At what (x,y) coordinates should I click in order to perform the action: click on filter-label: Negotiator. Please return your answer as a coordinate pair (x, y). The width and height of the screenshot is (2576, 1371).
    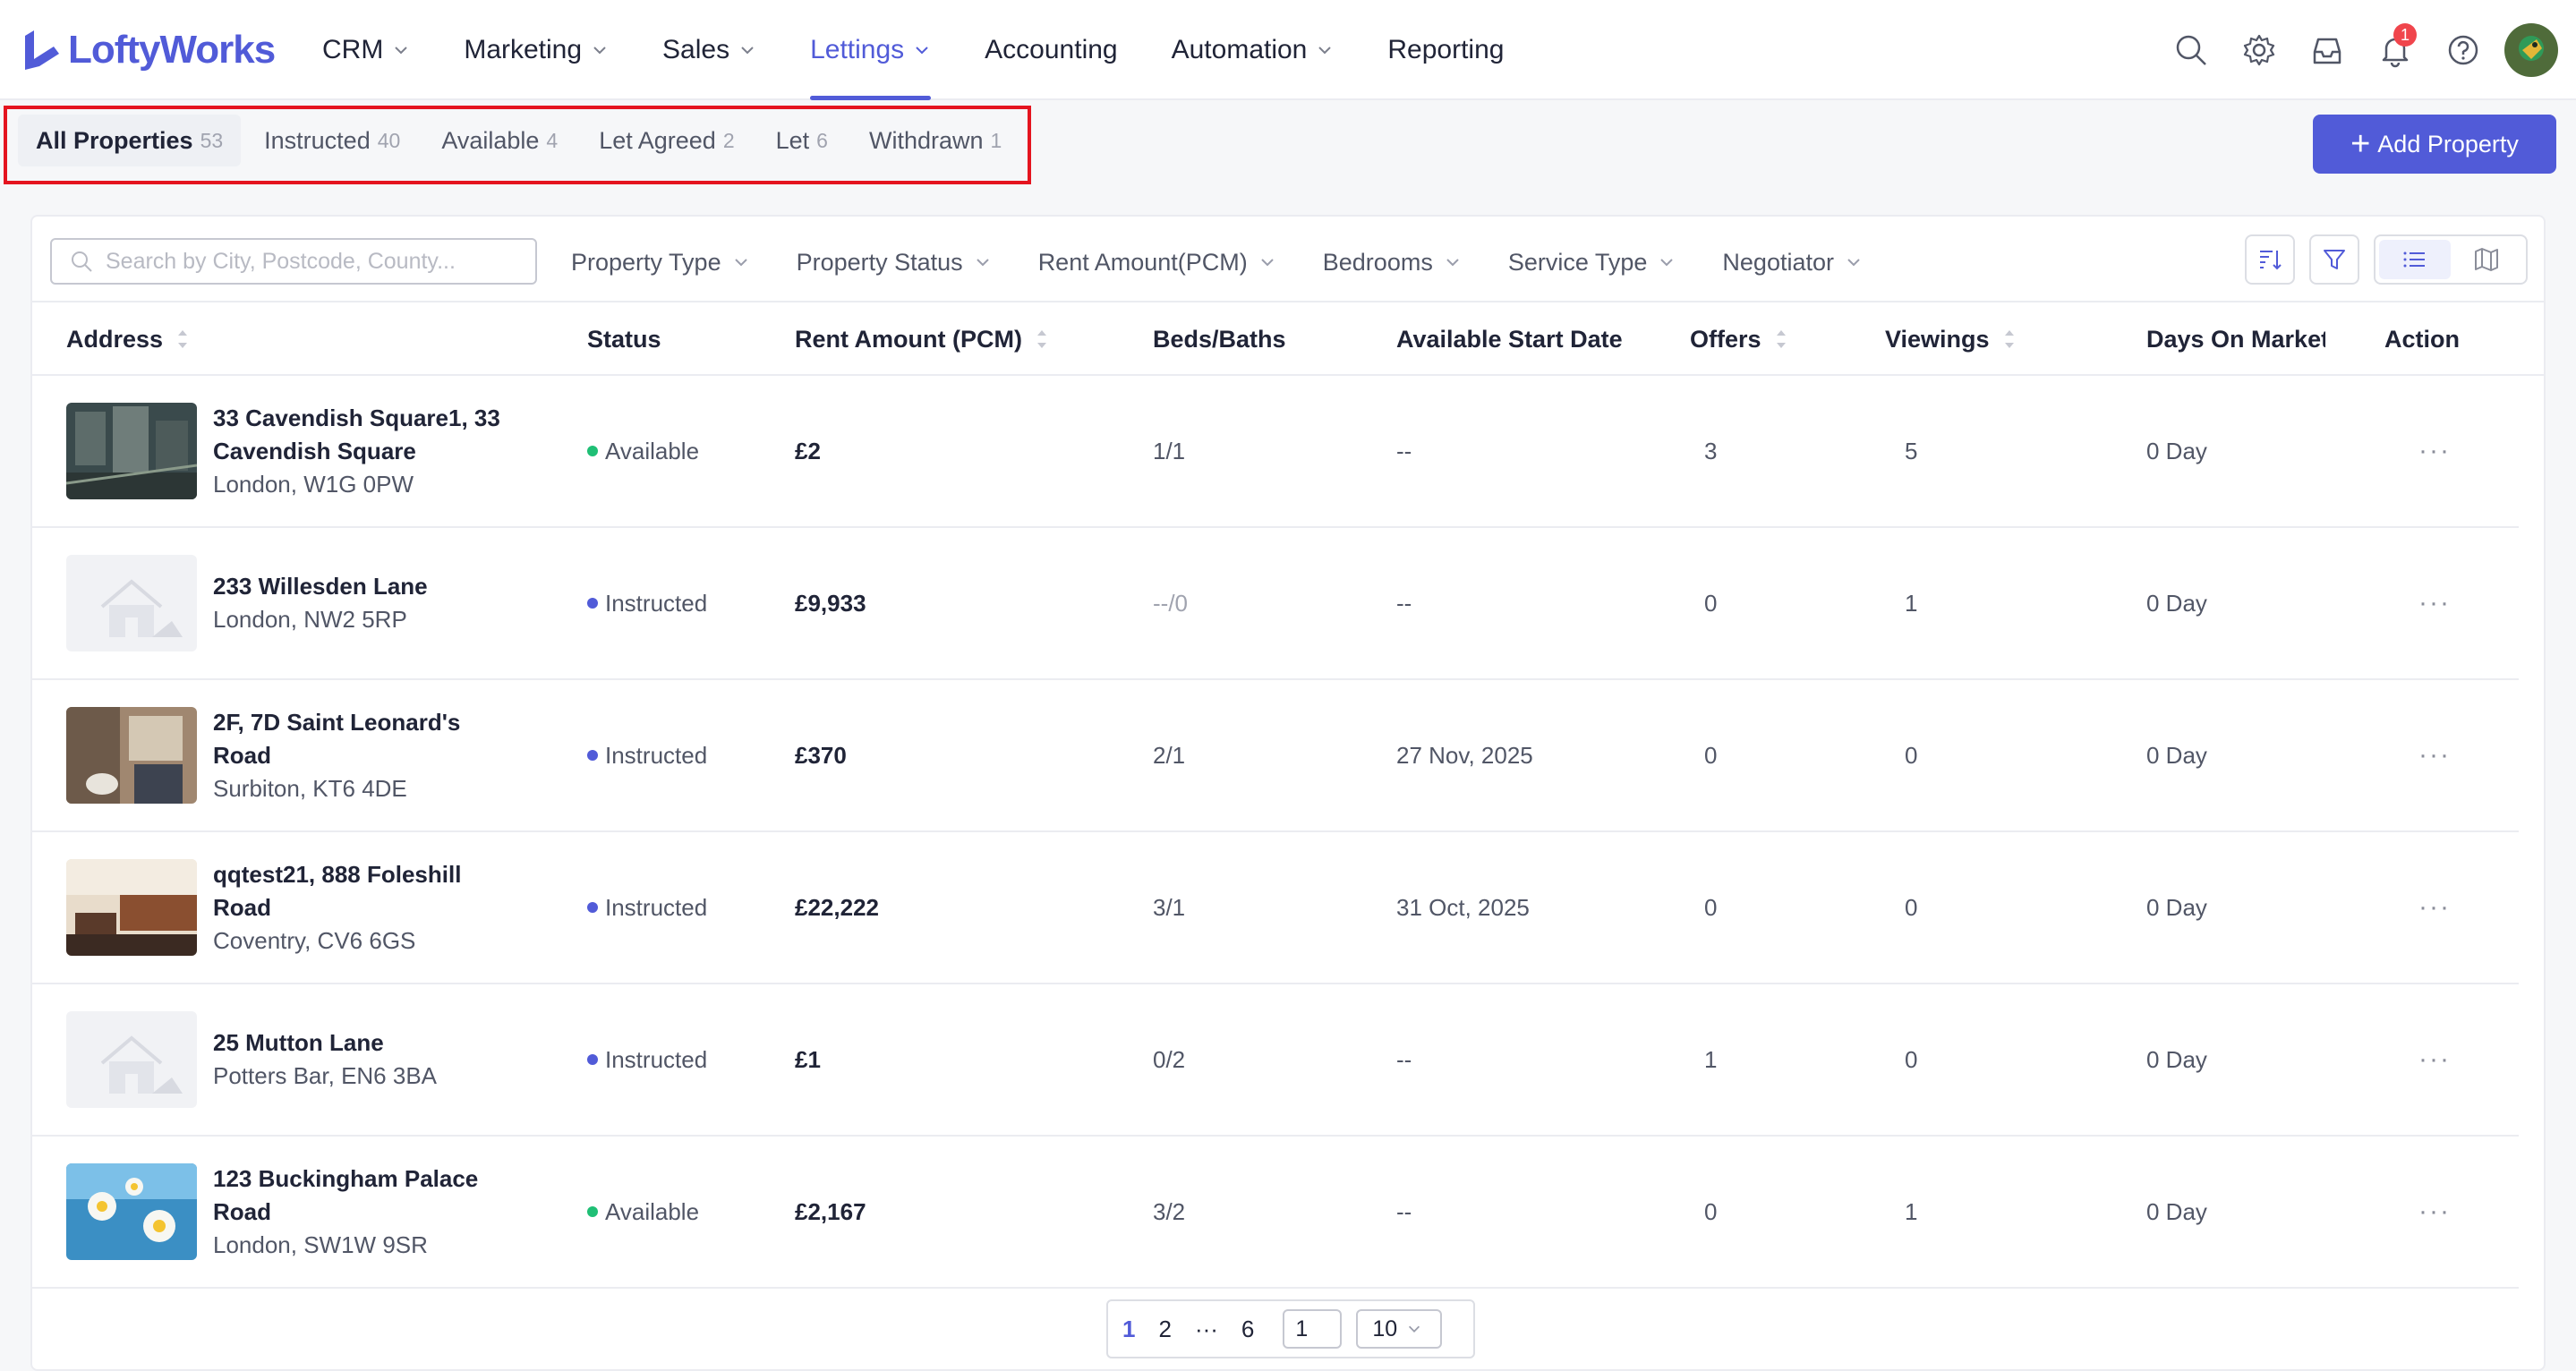
    Looking at the image, I should click on (1778, 262).